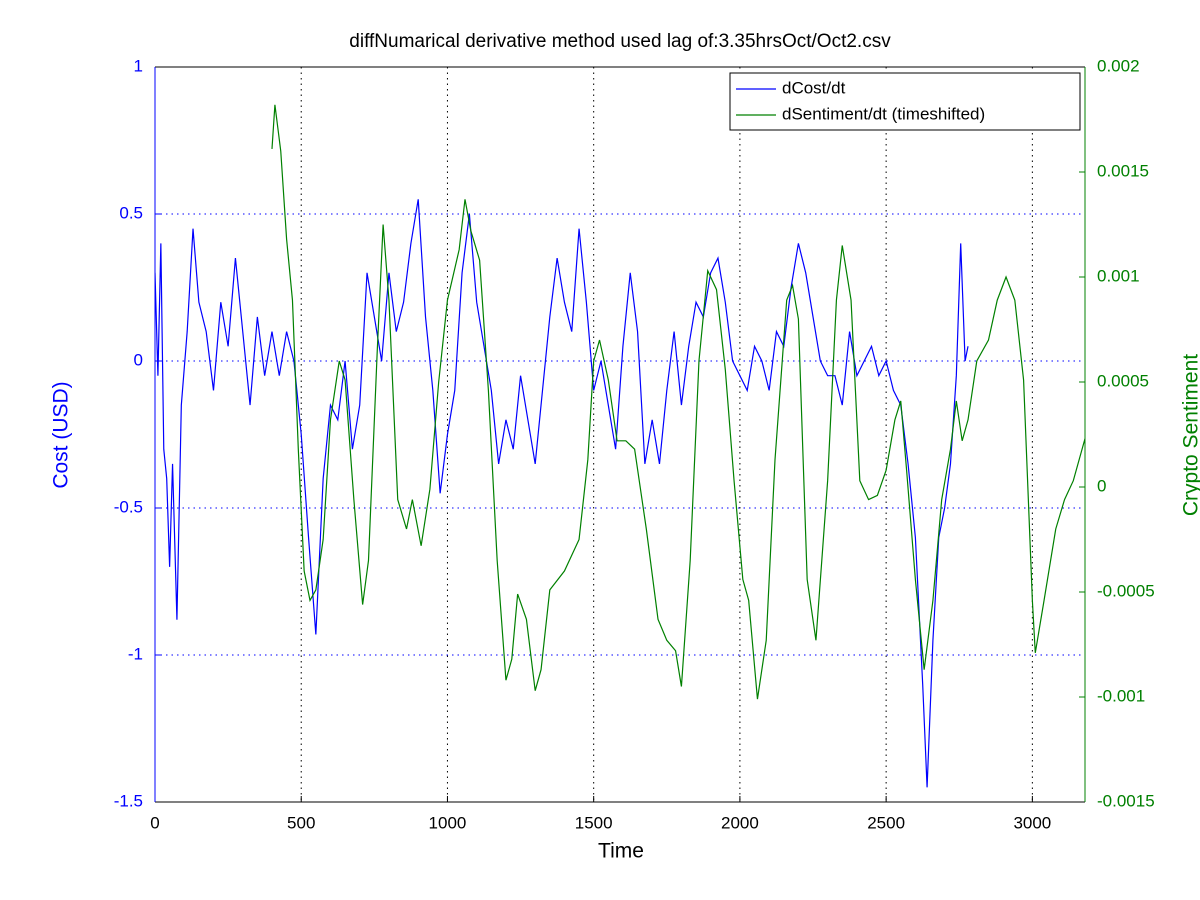 The image size is (1200, 900). I want to click on y2-axis-label: Crypto Sentiment, so click(1190, 435).